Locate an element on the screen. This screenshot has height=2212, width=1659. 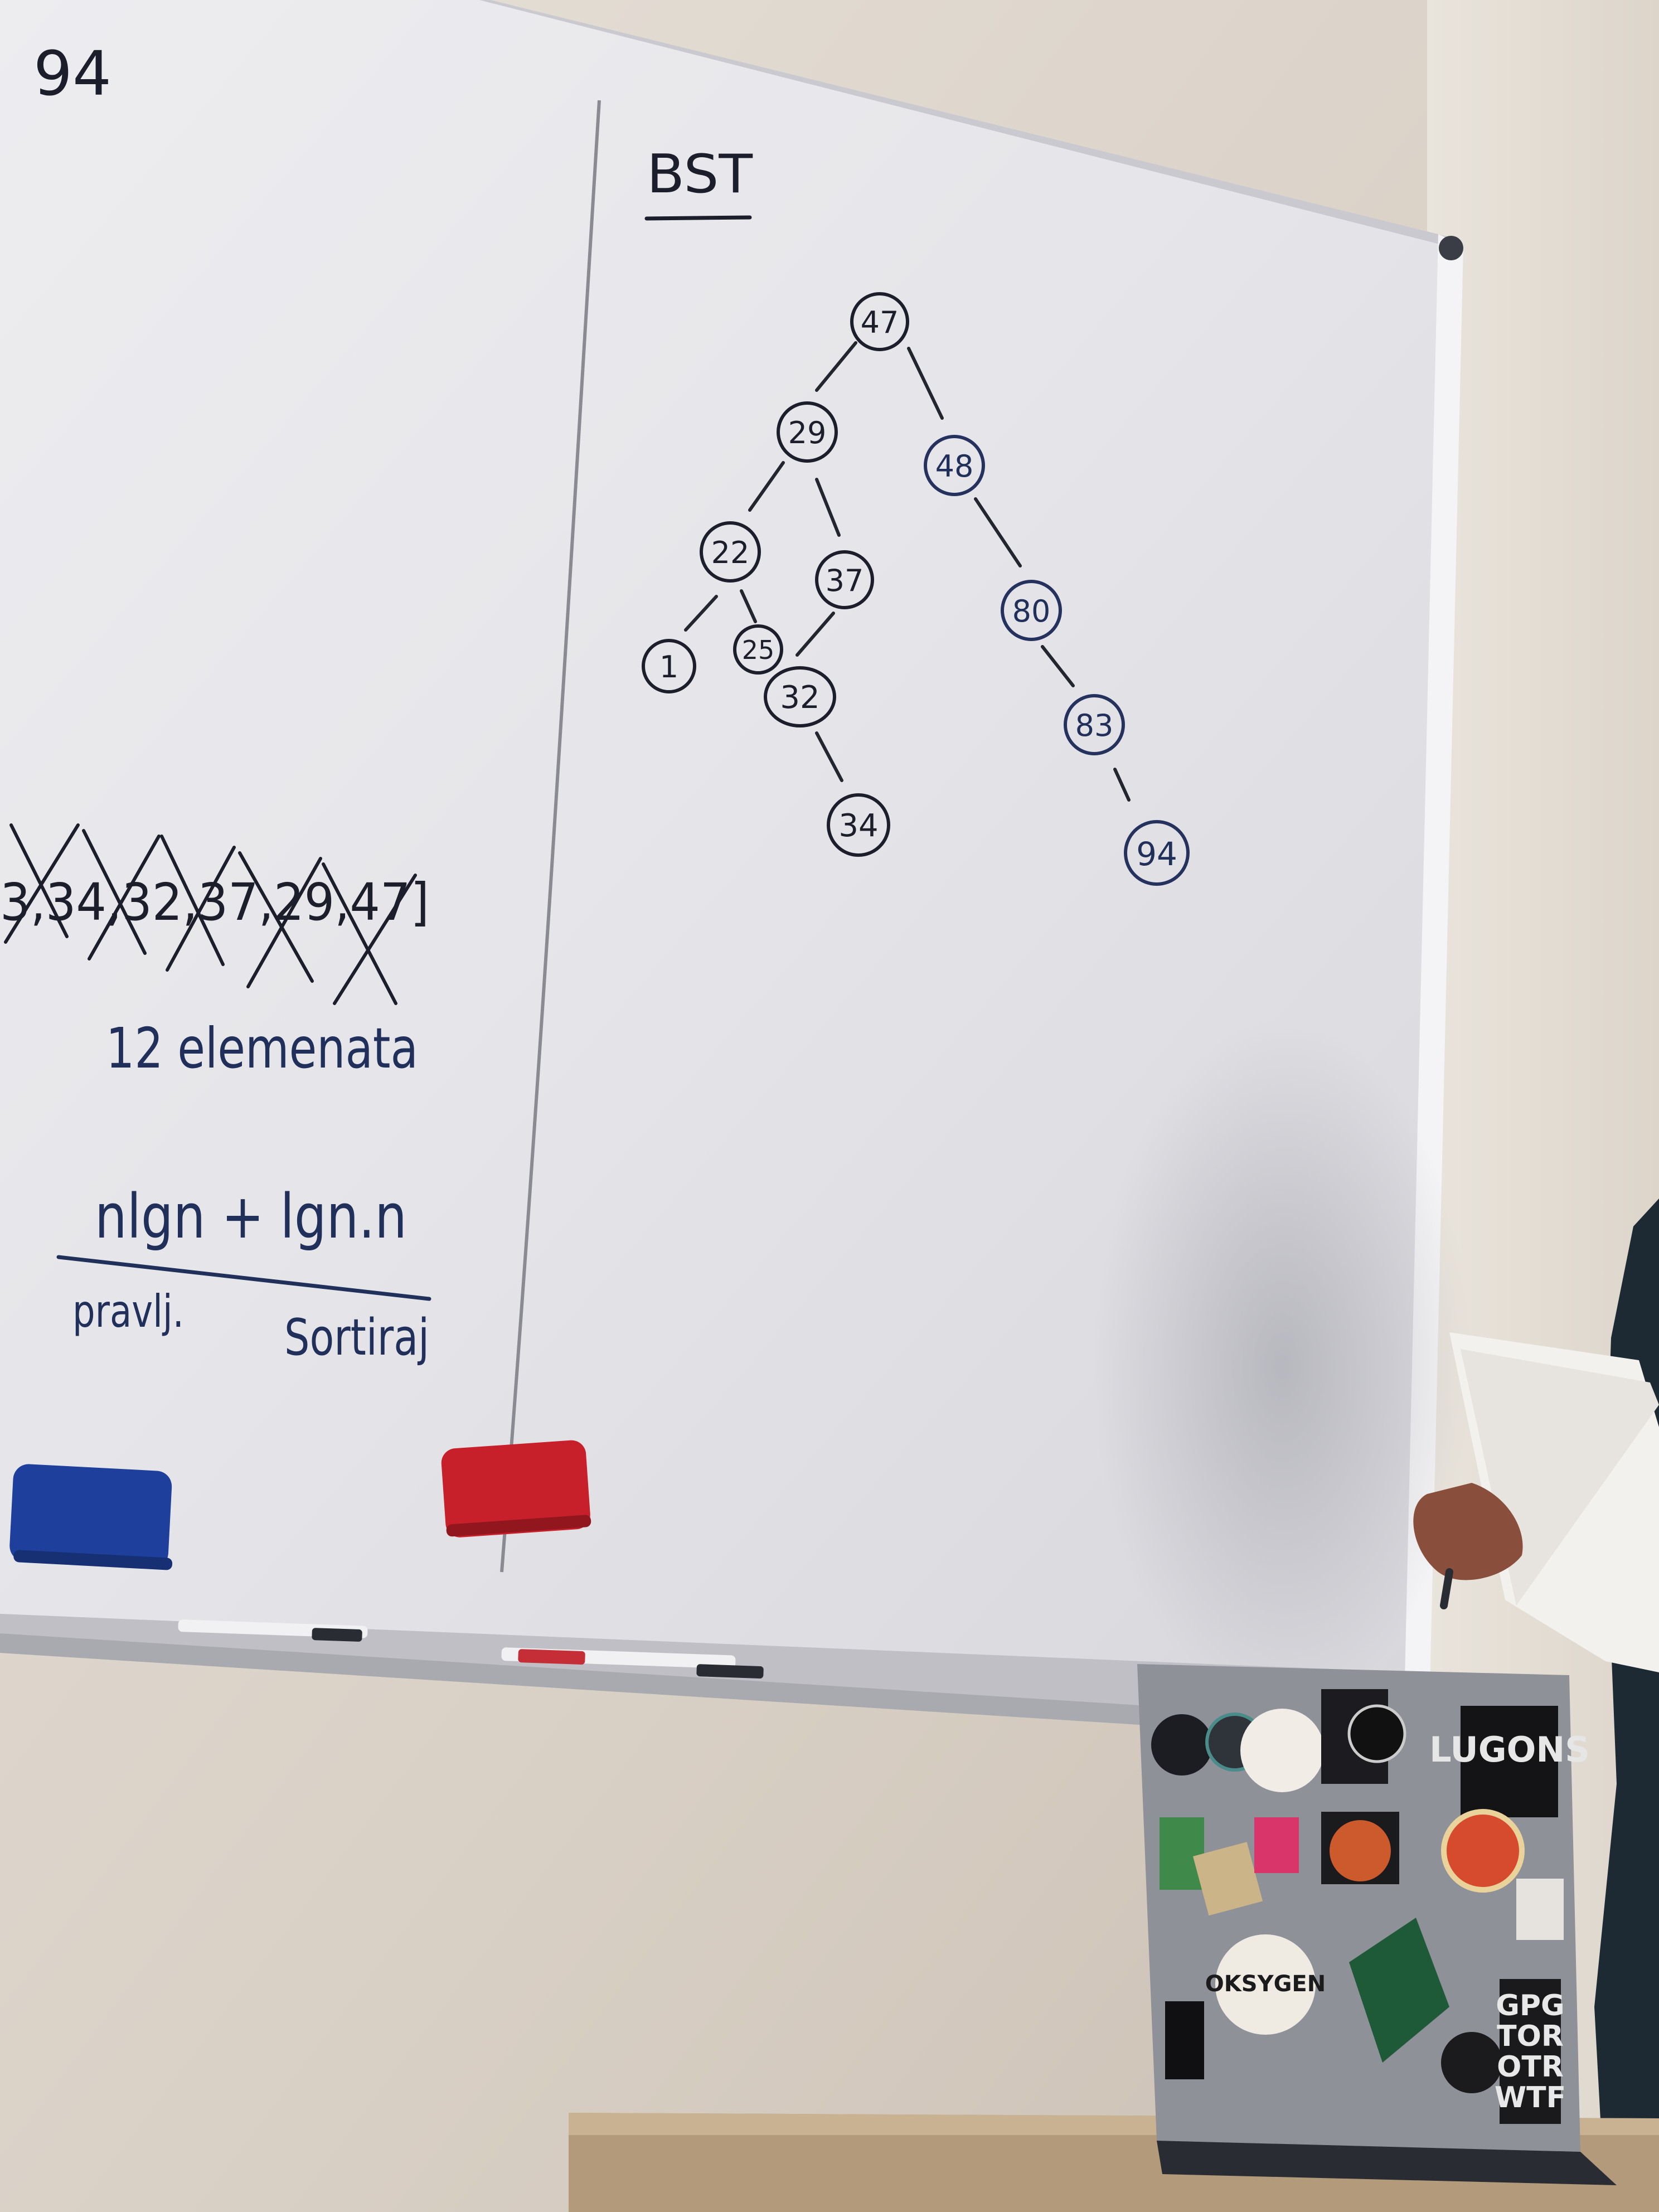
svg-text: 29 is located at coordinates (807, 432).